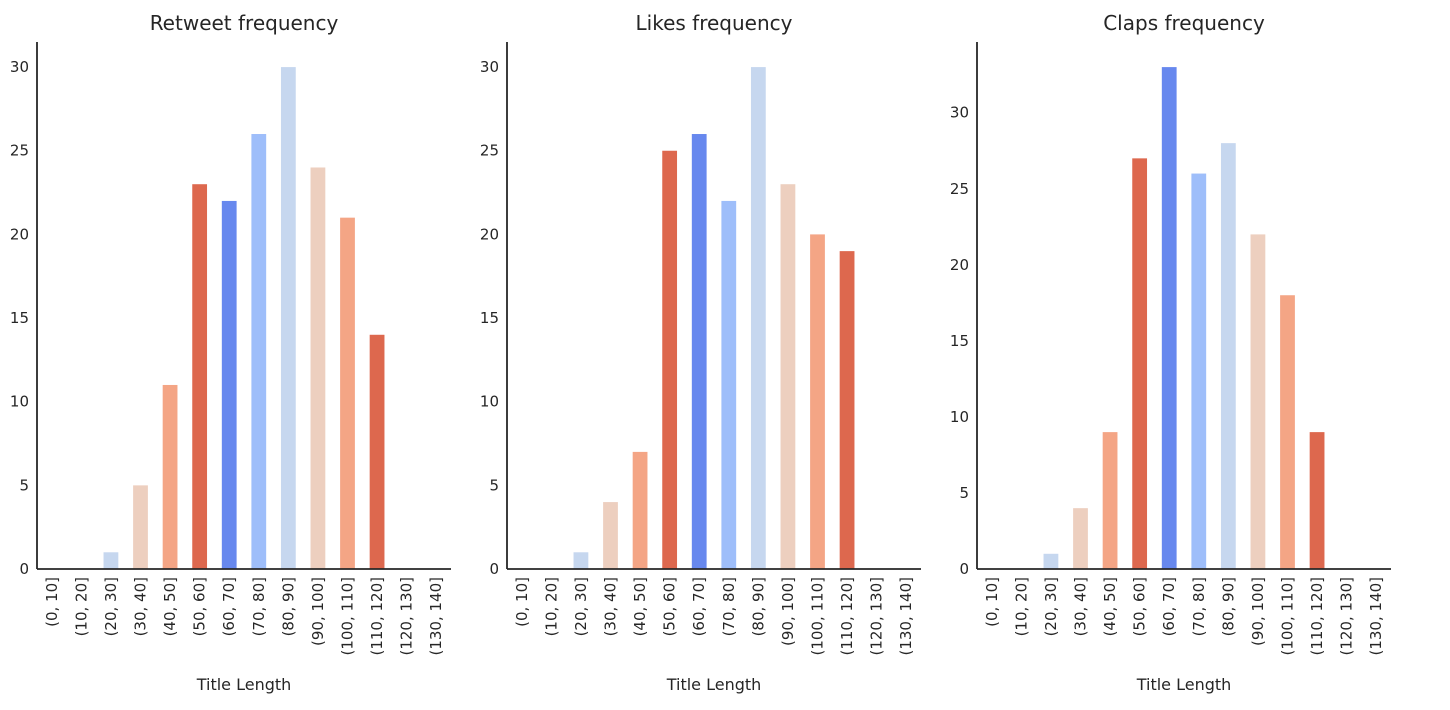 The height and width of the screenshot is (710, 1450). What do you see at coordinates (244, 23) in the screenshot?
I see `chart-title: Retweet frequency` at bounding box center [244, 23].